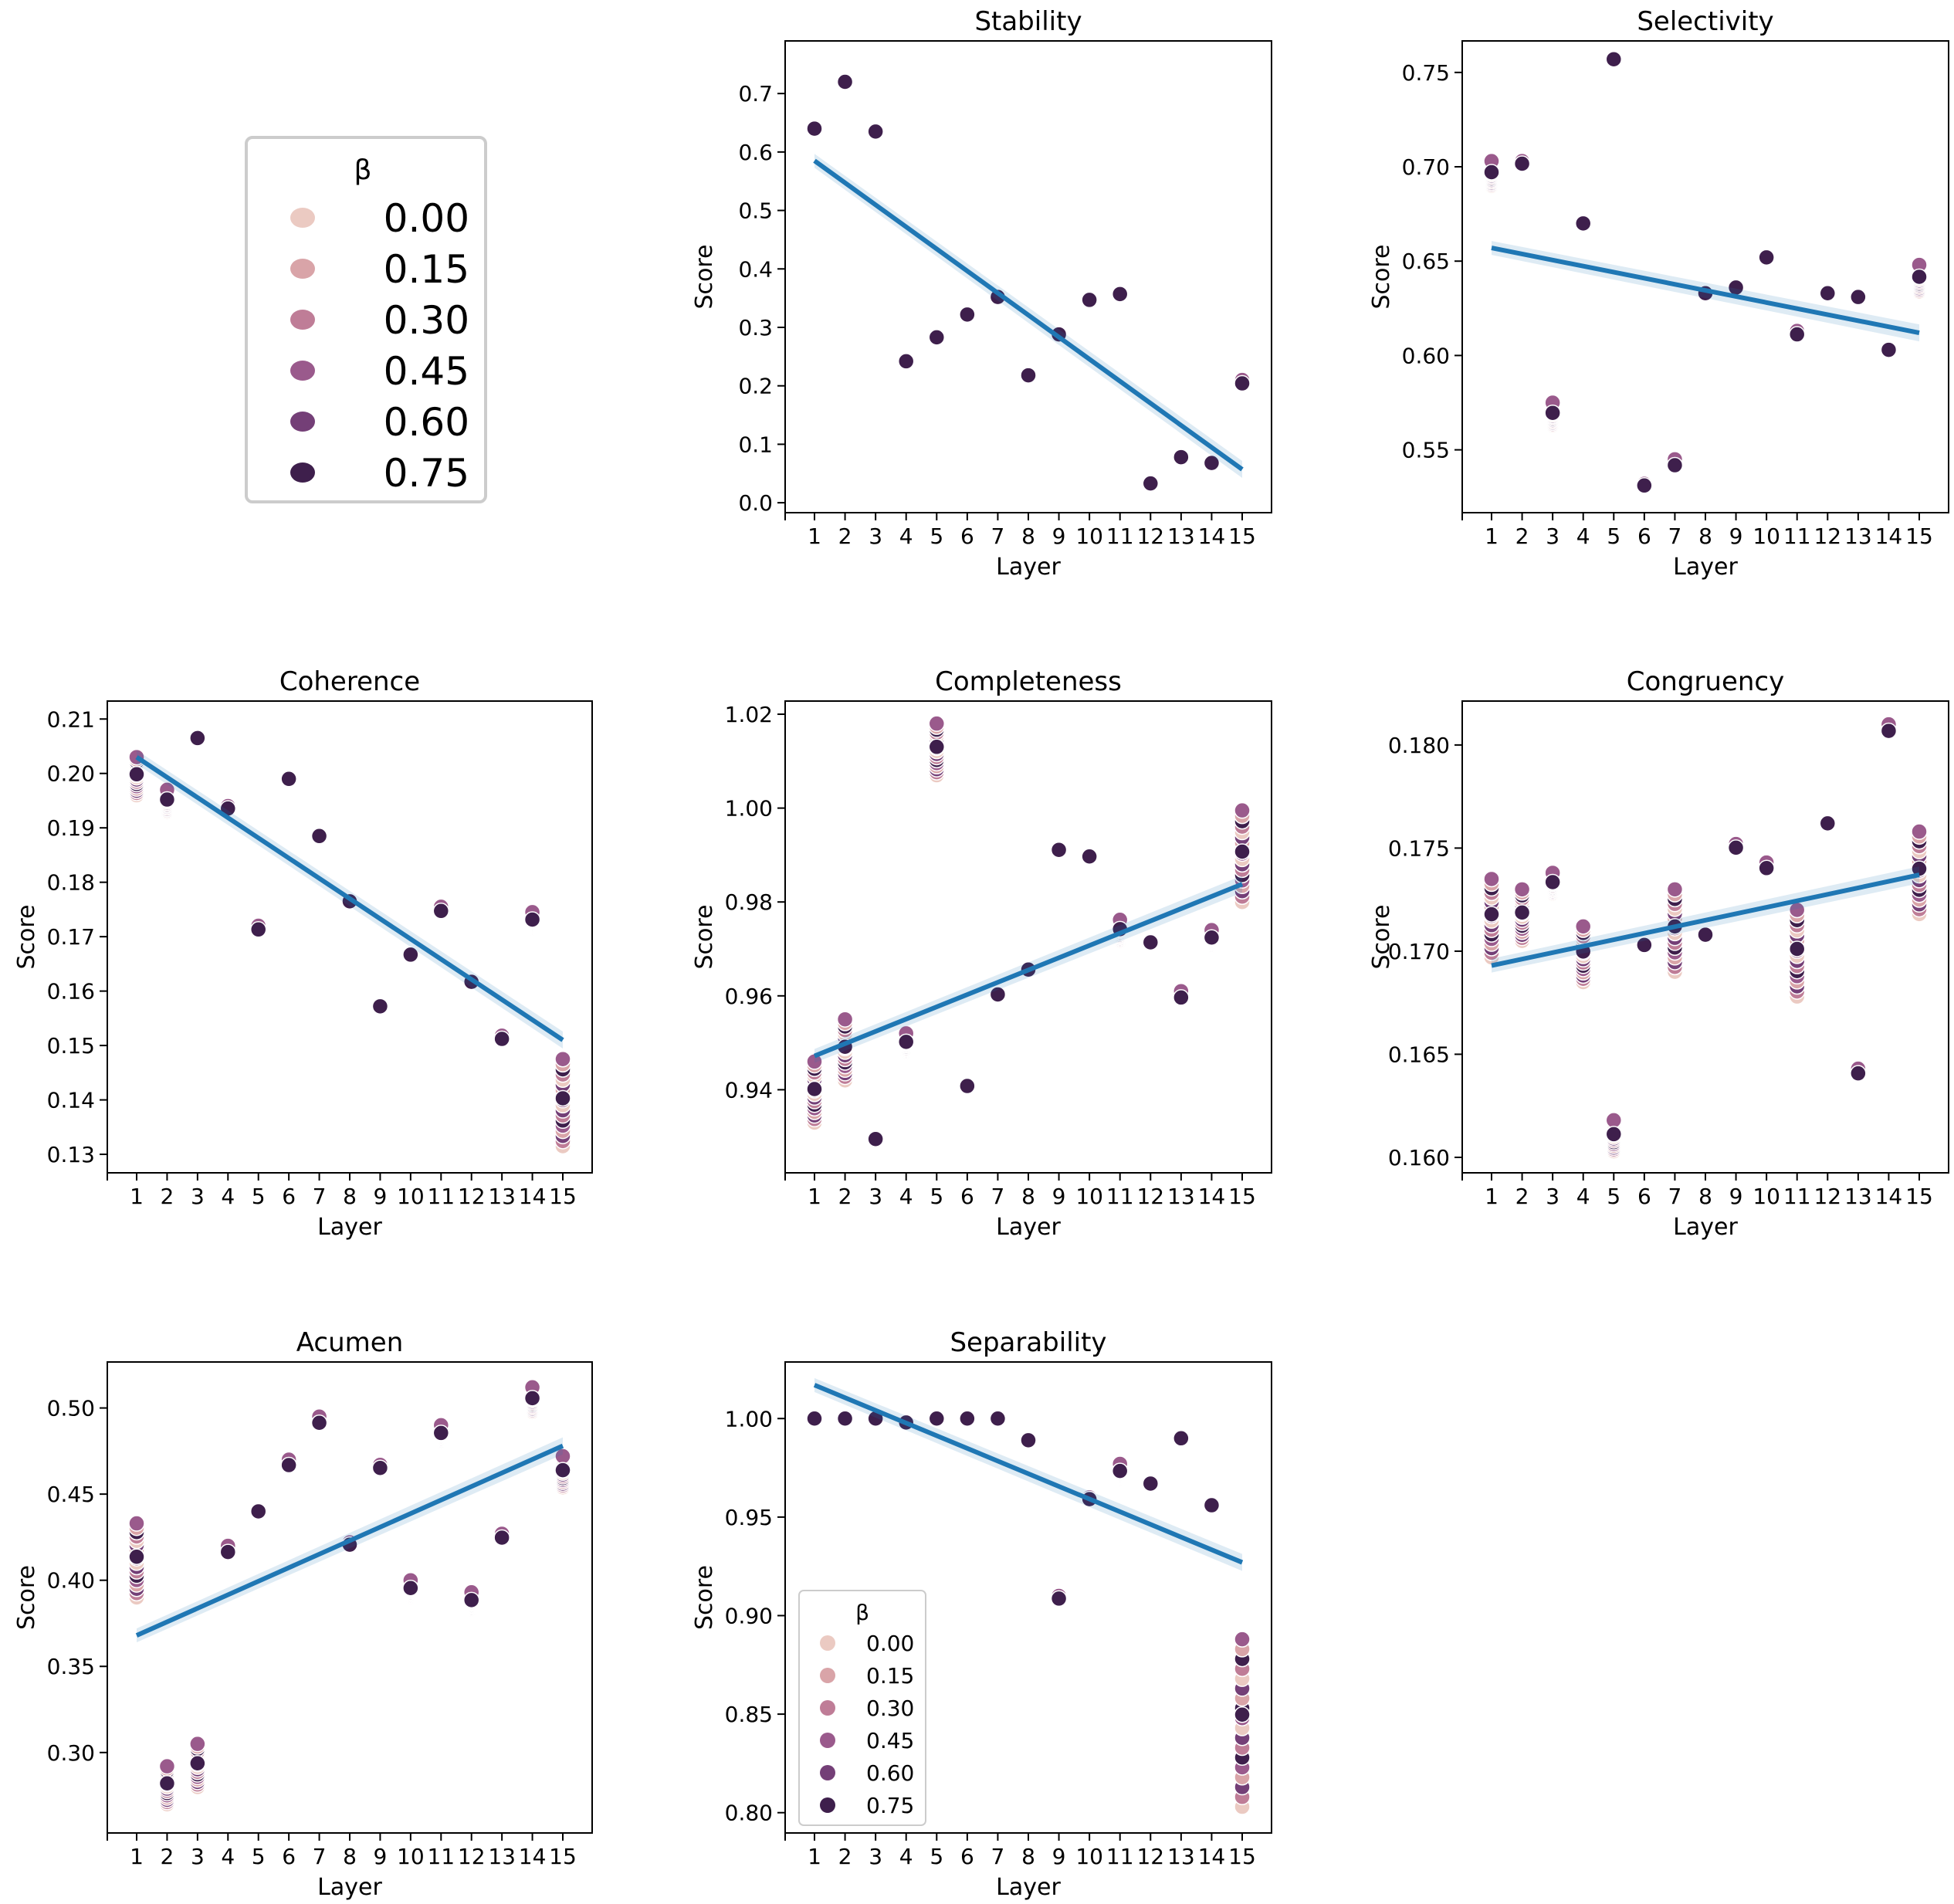 The image size is (1954, 1904). What do you see at coordinates (350, 942) in the screenshot?
I see `scatter-points-coherence` at bounding box center [350, 942].